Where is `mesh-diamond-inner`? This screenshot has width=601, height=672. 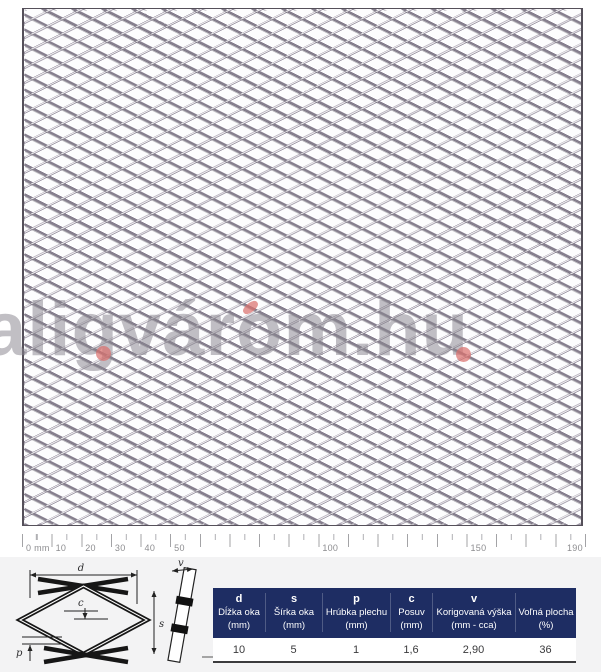 mesh-diamond-inner is located at coordinates (83, 620).